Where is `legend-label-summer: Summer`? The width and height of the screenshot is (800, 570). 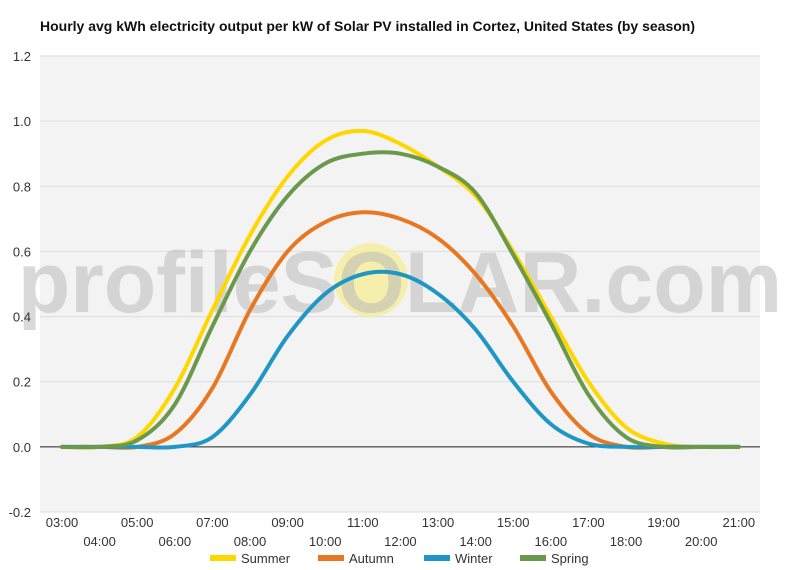 legend-label-summer: Summer is located at coordinates (266, 558).